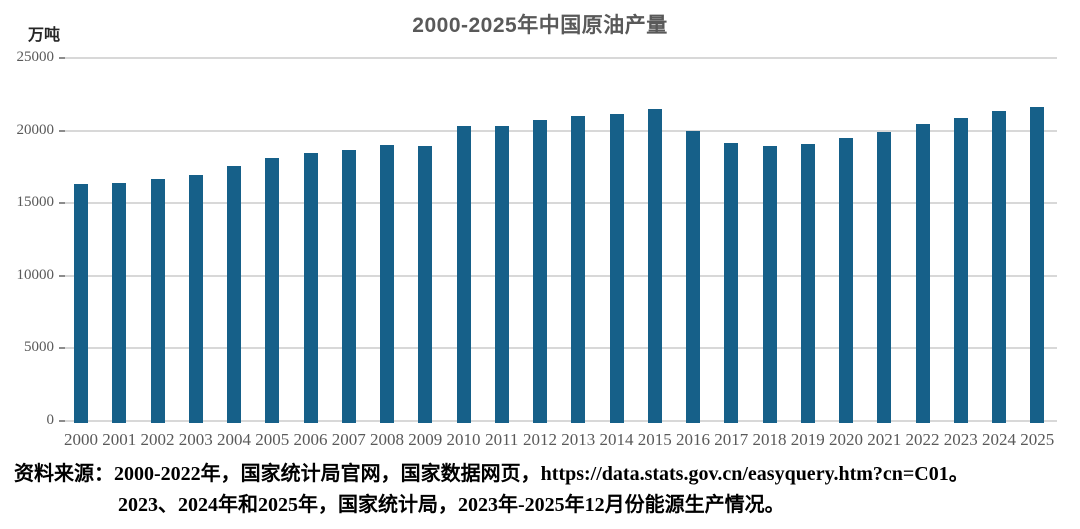 This screenshot has height=529, width=1080. What do you see at coordinates (463, 439) in the screenshot?
I see `x-axis-label-2010: 2010` at bounding box center [463, 439].